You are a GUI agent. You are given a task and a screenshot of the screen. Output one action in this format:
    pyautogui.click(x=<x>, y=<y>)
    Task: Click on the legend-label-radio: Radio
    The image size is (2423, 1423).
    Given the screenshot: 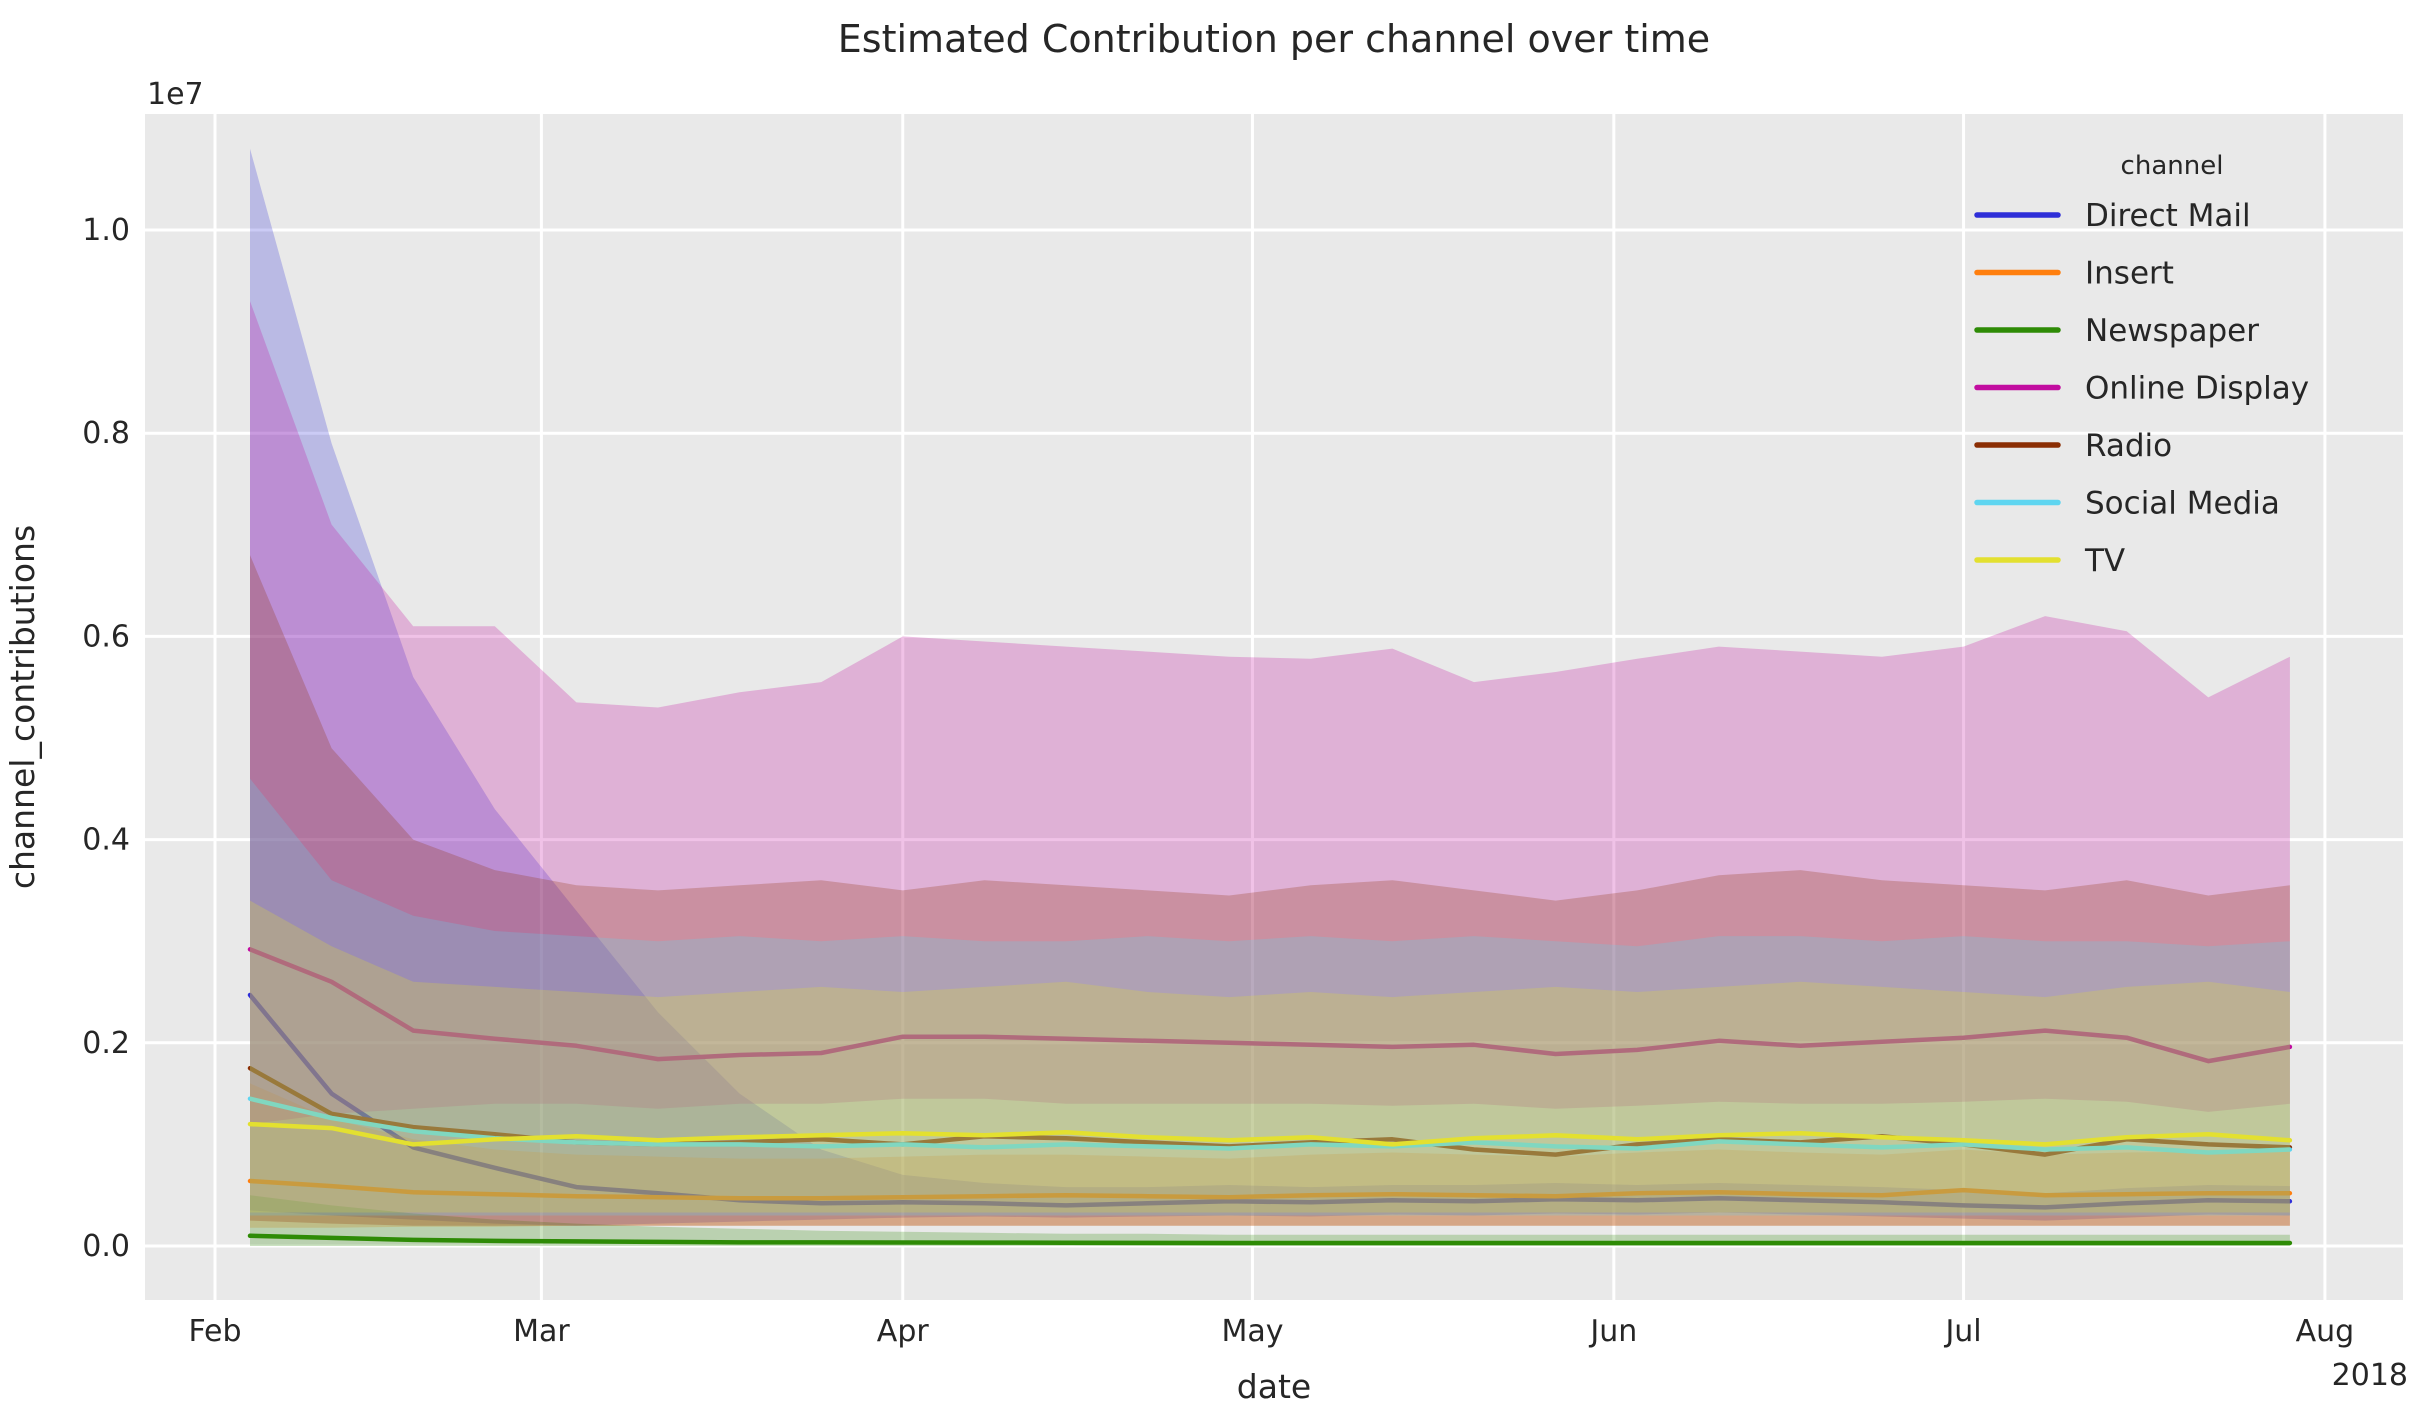 What is the action you would take?
    pyautogui.click(x=2128, y=446)
    